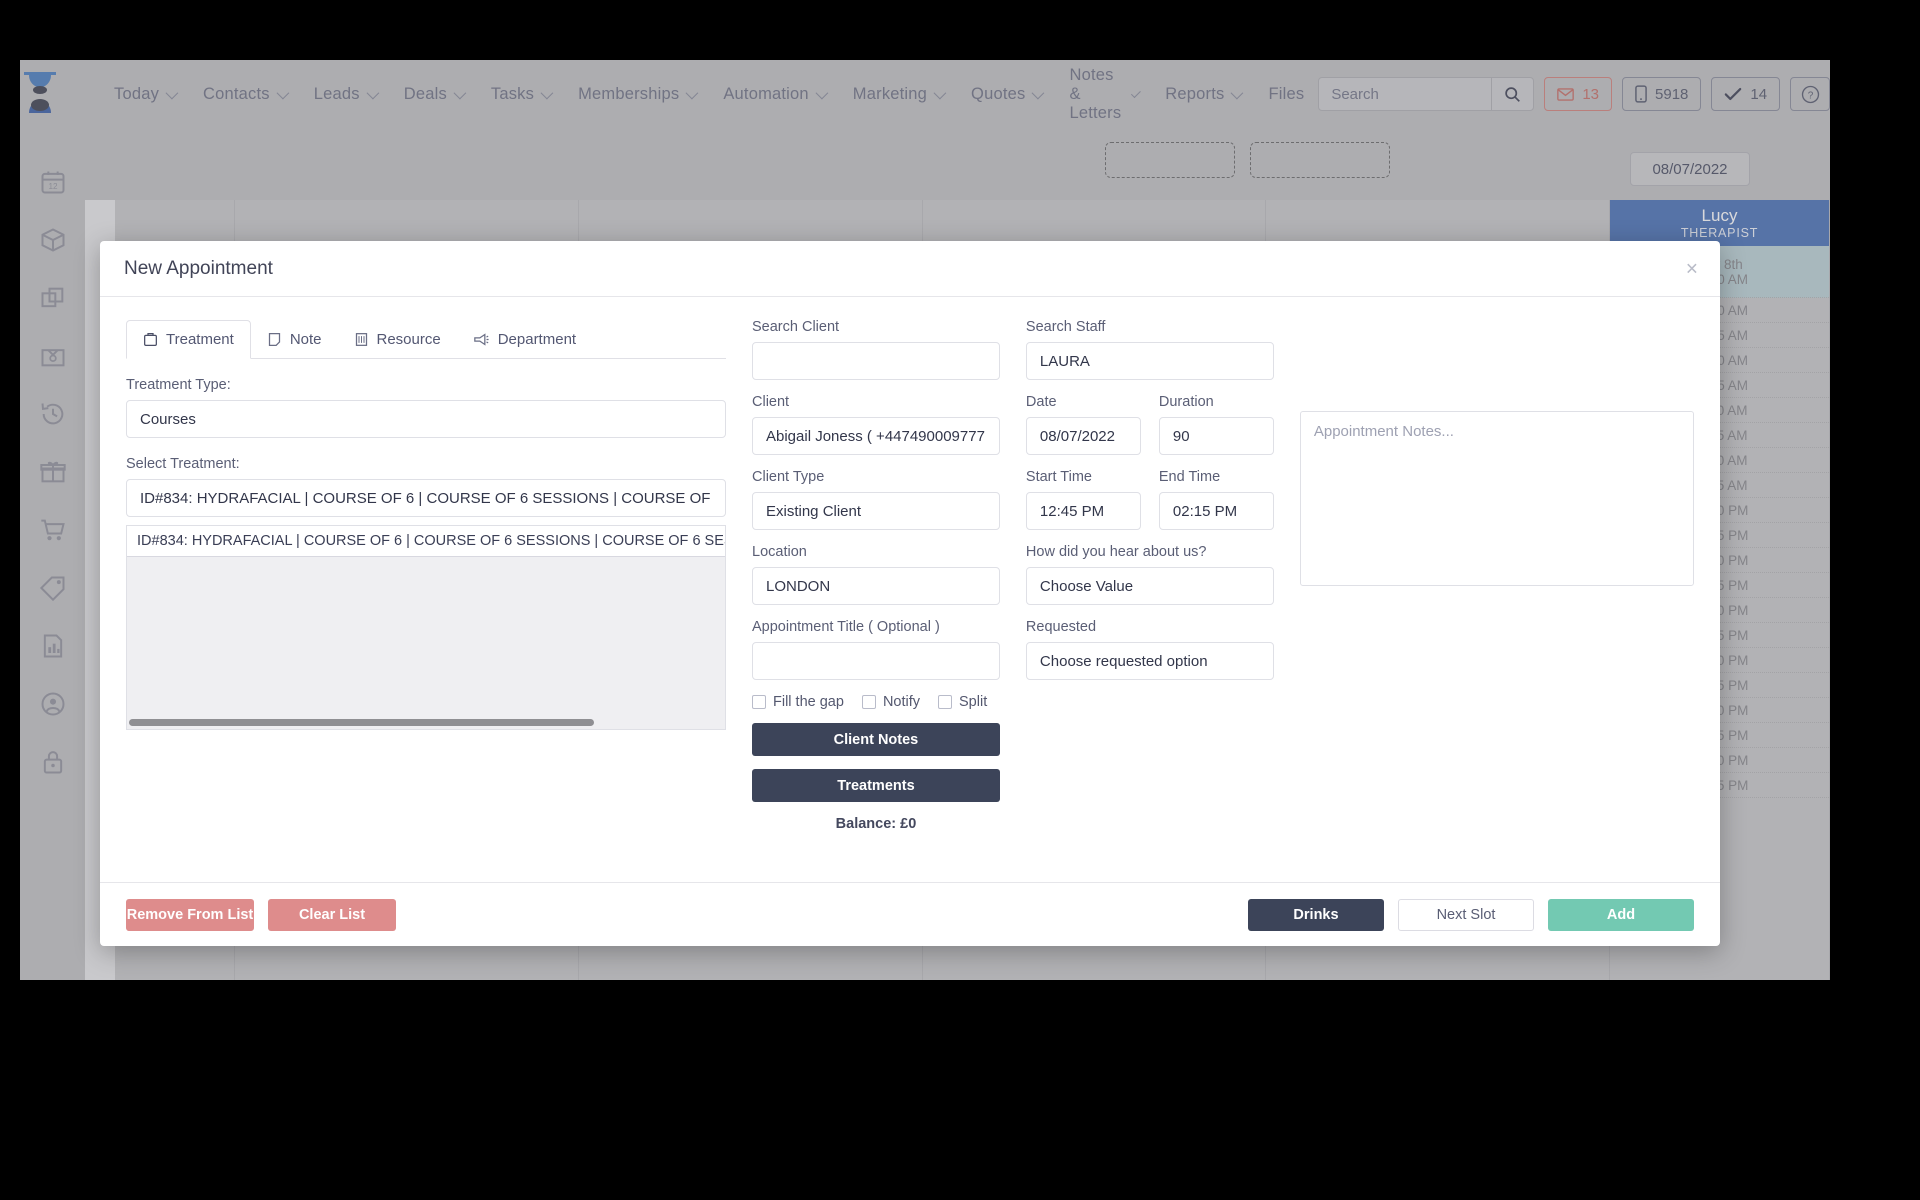 The height and width of the screenshot is (1200, 1920). I want to click on requested-select, so click(1149, 661).